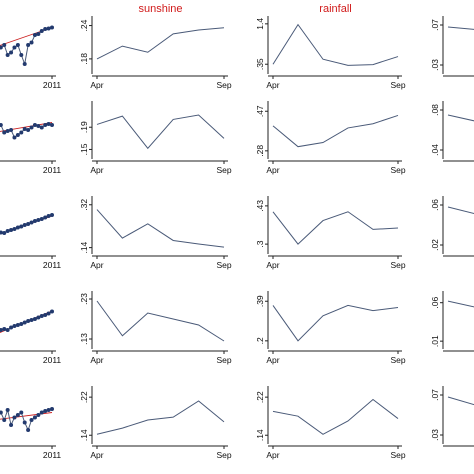  I want to click on panel-r3-c4: .02 .06, so click(452, 226).